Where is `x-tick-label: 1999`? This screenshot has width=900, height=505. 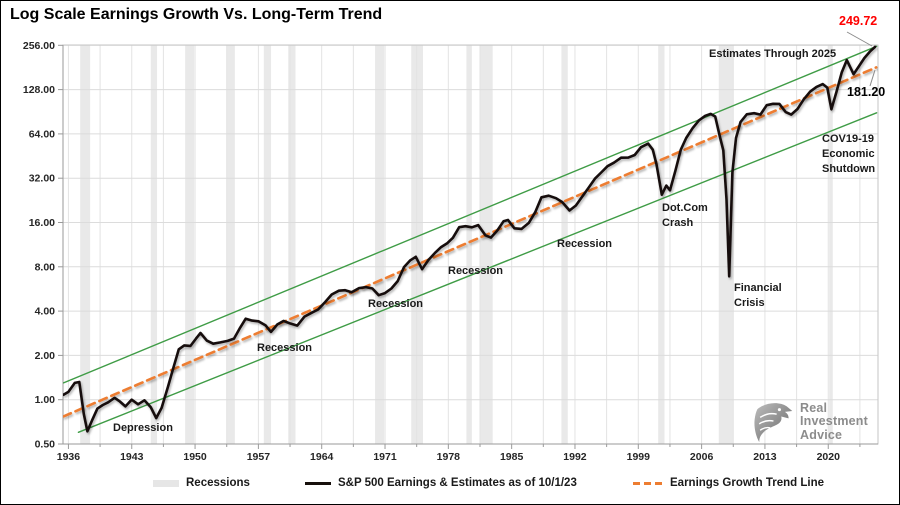 x-tick-label: 1999 is located at coordinates (639, 457).